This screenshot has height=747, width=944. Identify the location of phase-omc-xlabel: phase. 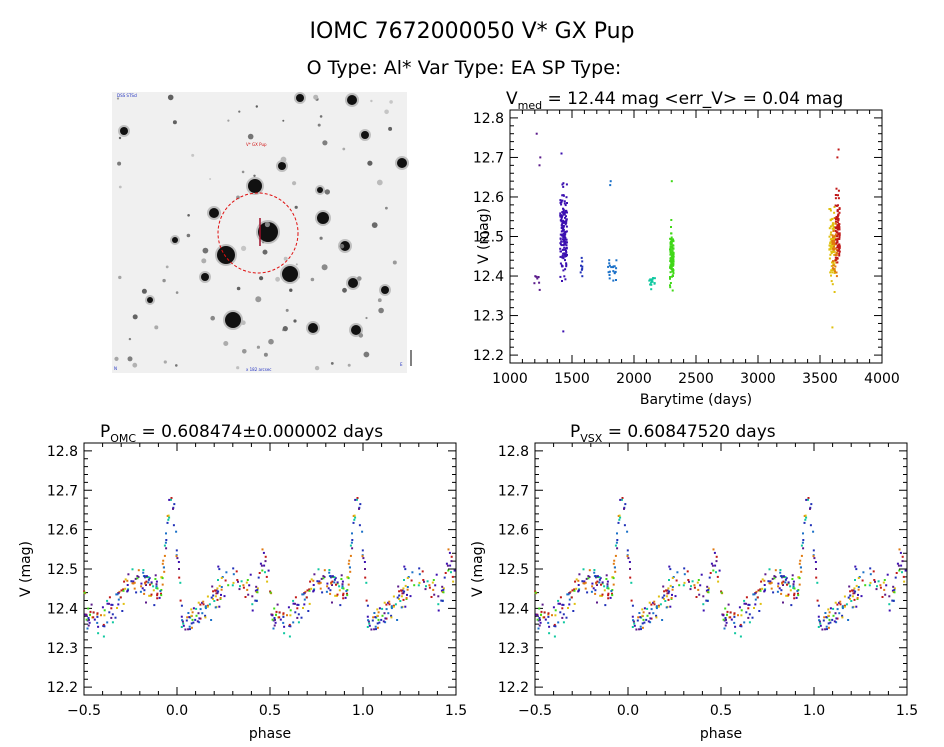
(270, 734).